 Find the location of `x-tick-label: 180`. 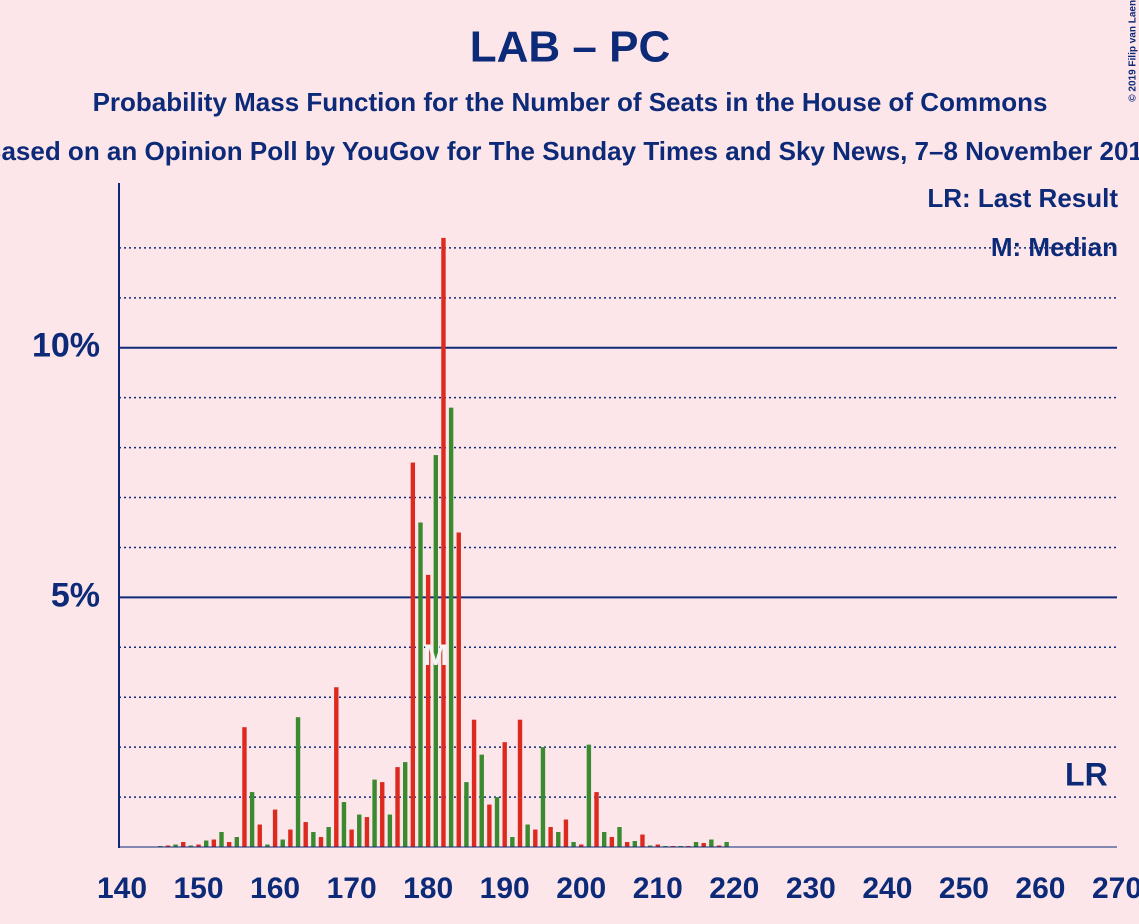

x-tick-label: 180 is located at coordinates (428, 888).